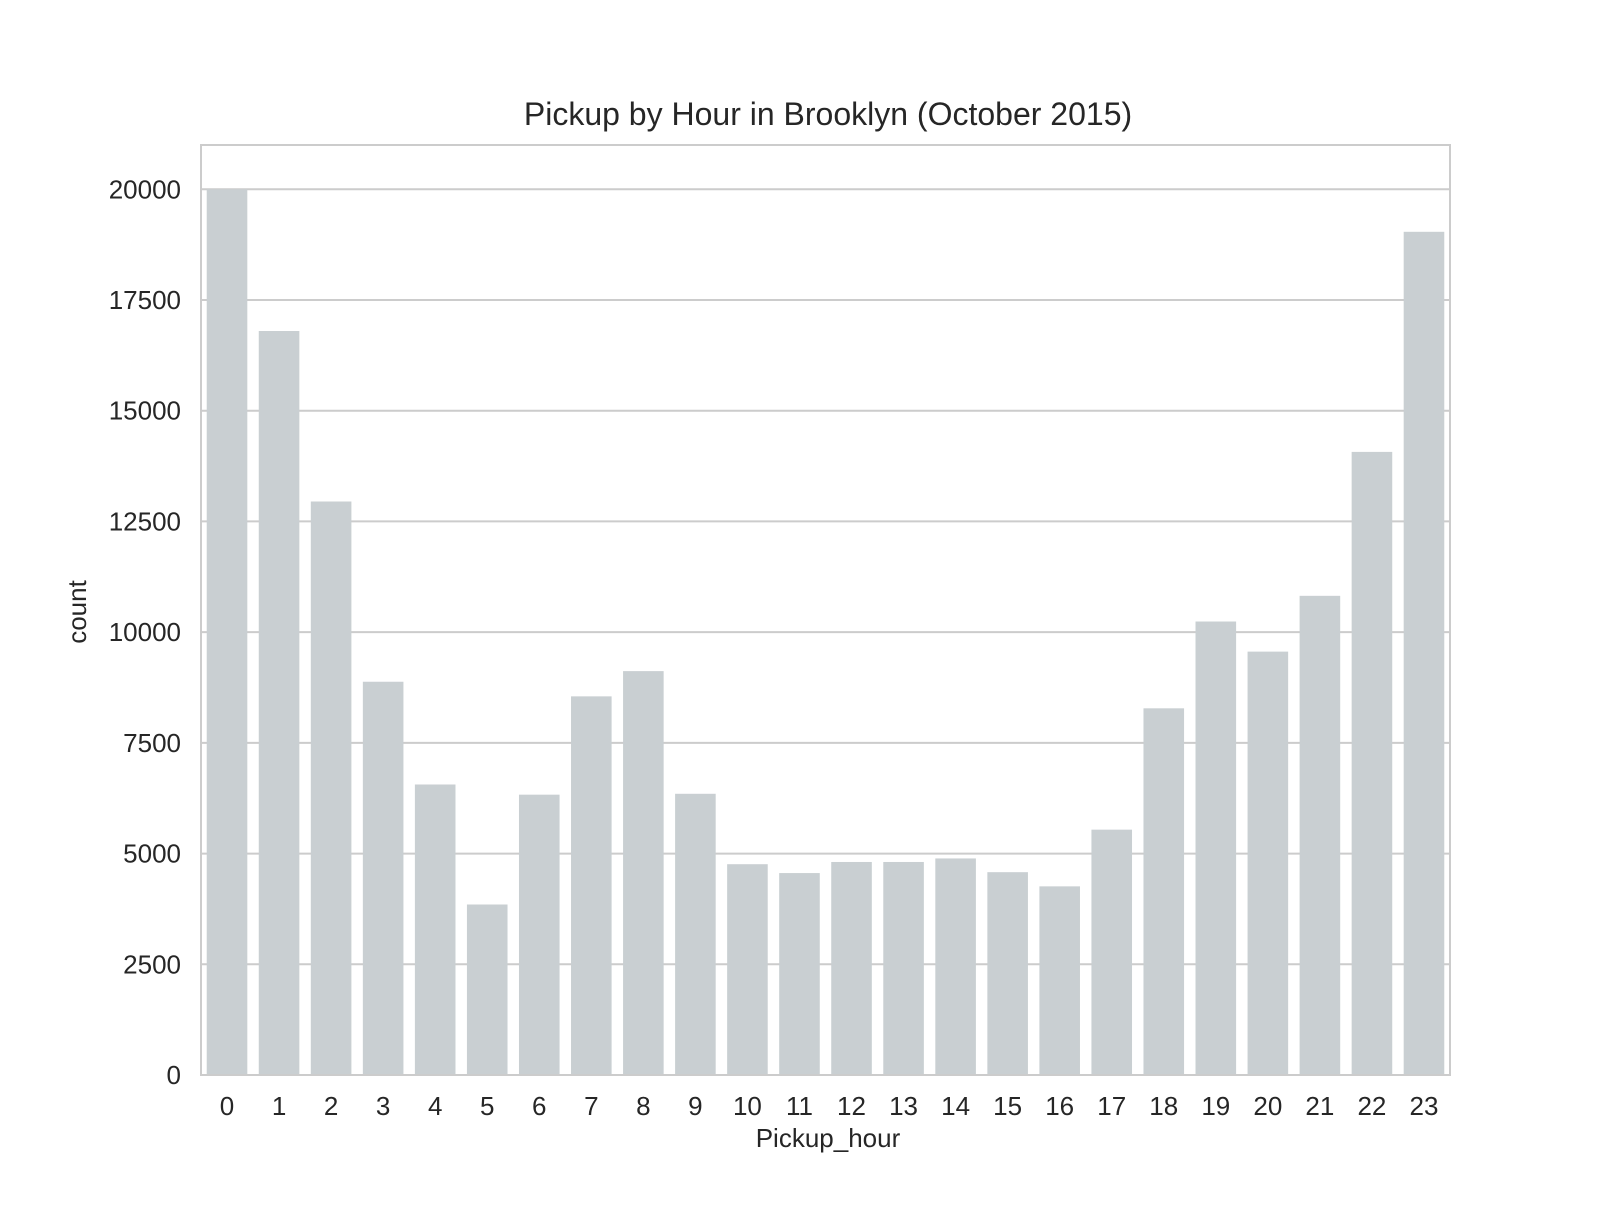 The image size is (1600, 1205). What do you see at coordinates (747, 1106) in the screenshot?
I see `x-tick-label: 10` at bounding box center [747, 1106].